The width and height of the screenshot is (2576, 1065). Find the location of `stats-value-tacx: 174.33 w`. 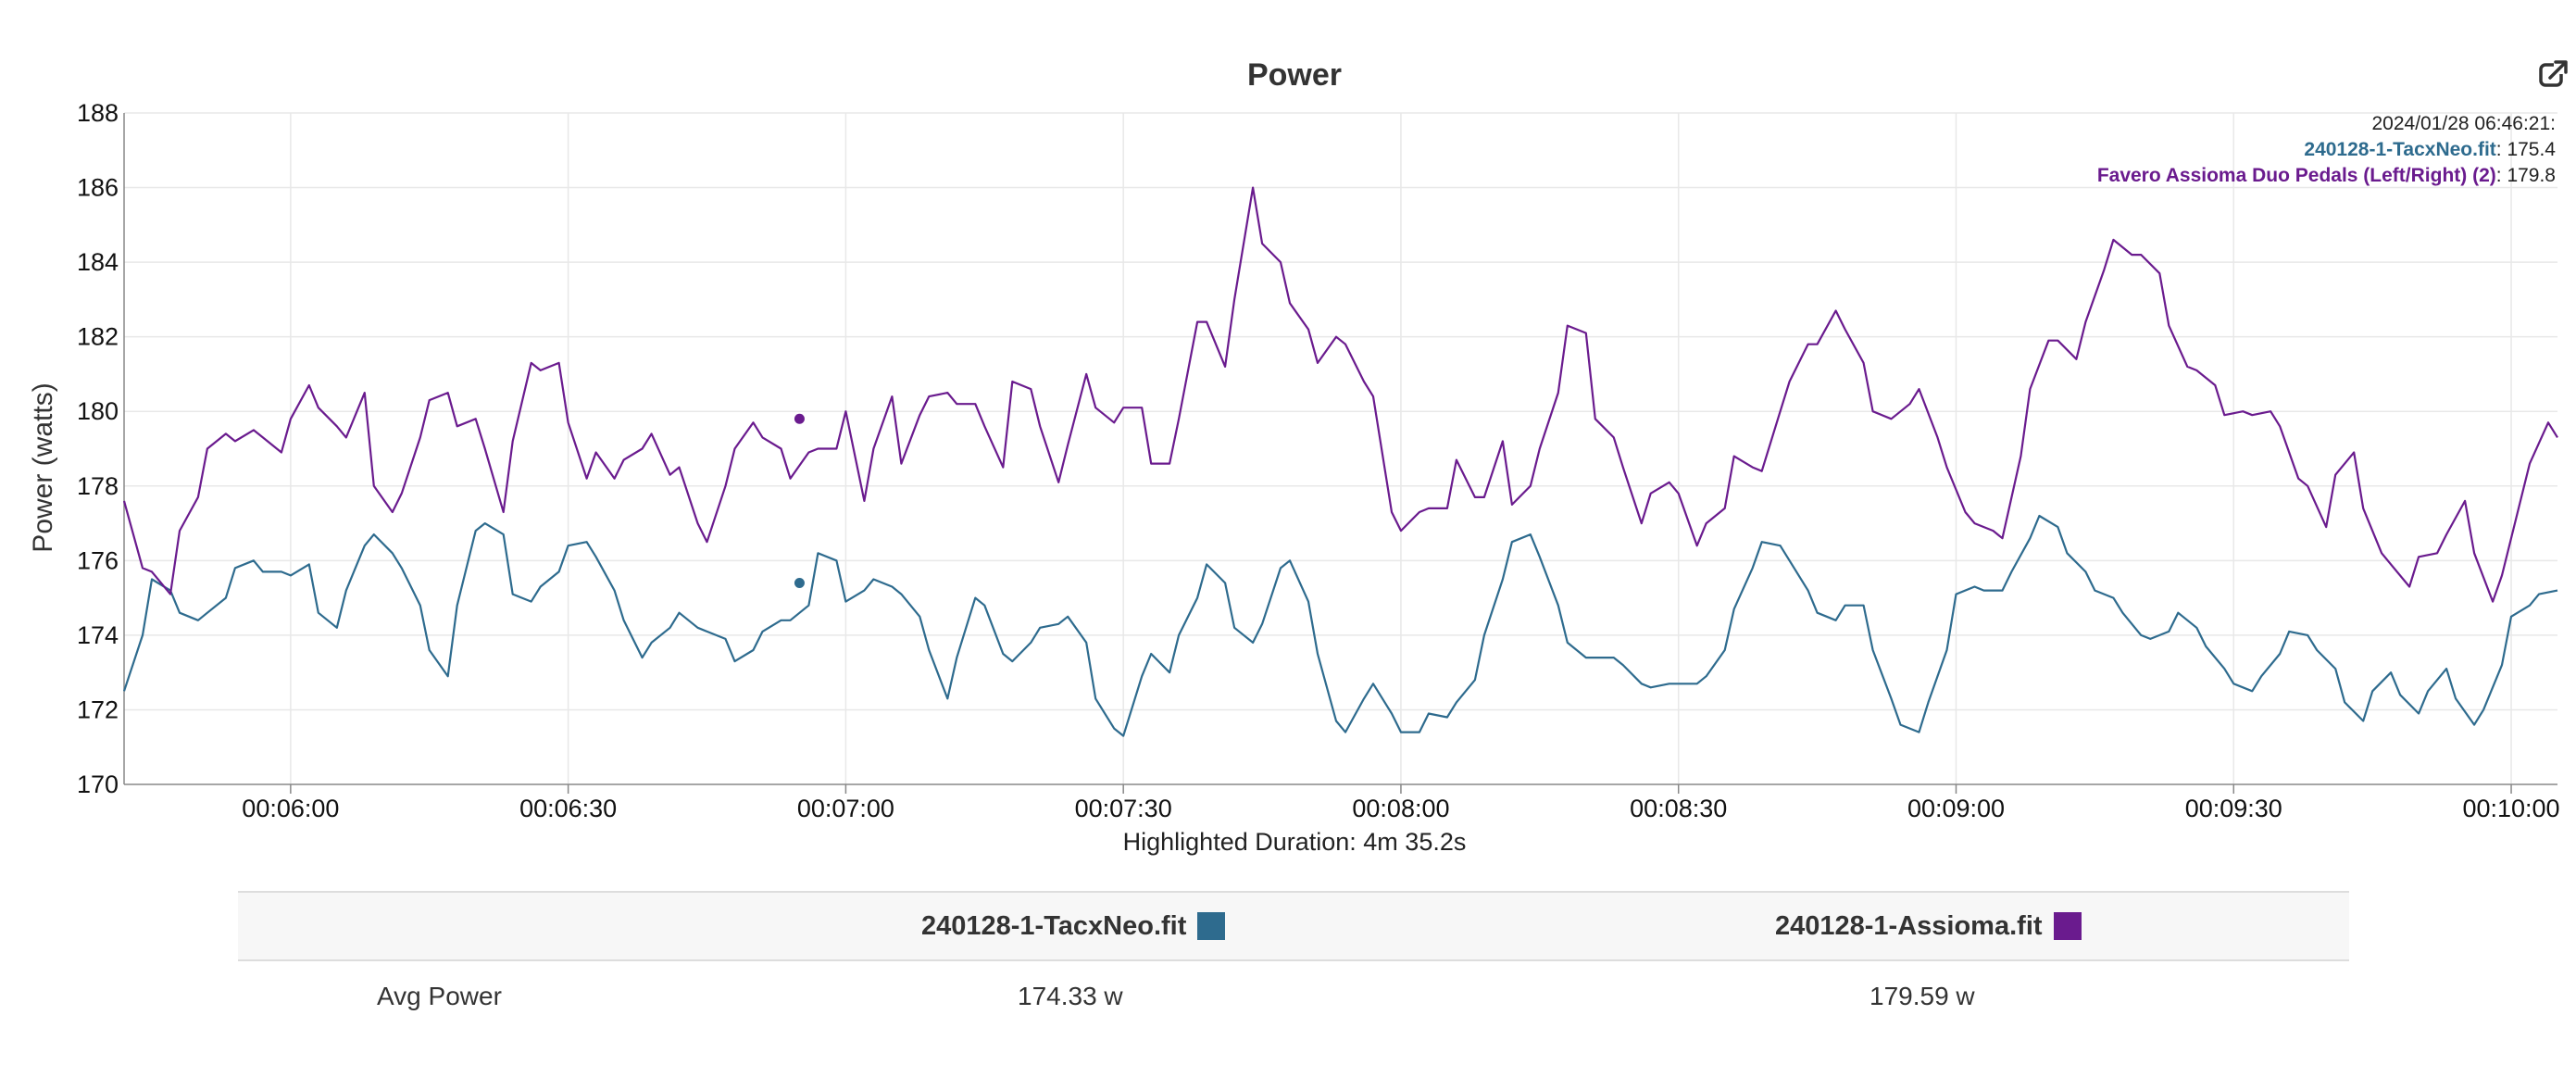

stats-value-tacx: 174.33 w is located at coordinates (1070, 996).